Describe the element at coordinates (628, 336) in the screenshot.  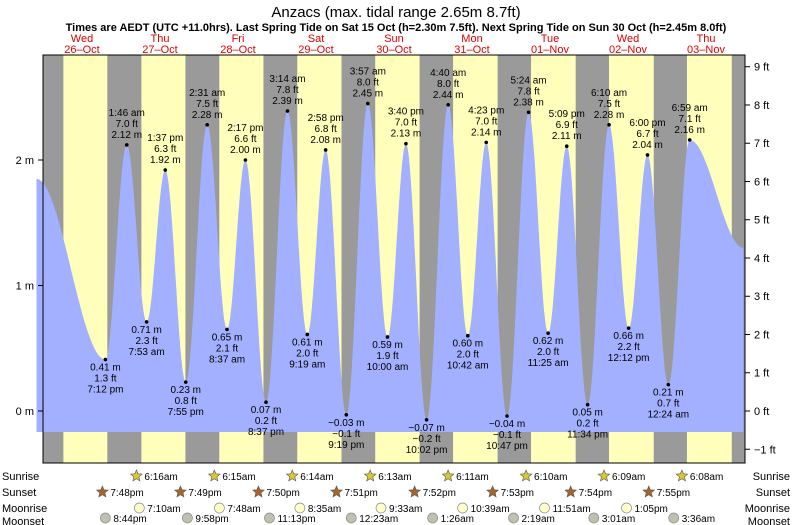
I see `tide-low-label: 0.66 m` at that location.